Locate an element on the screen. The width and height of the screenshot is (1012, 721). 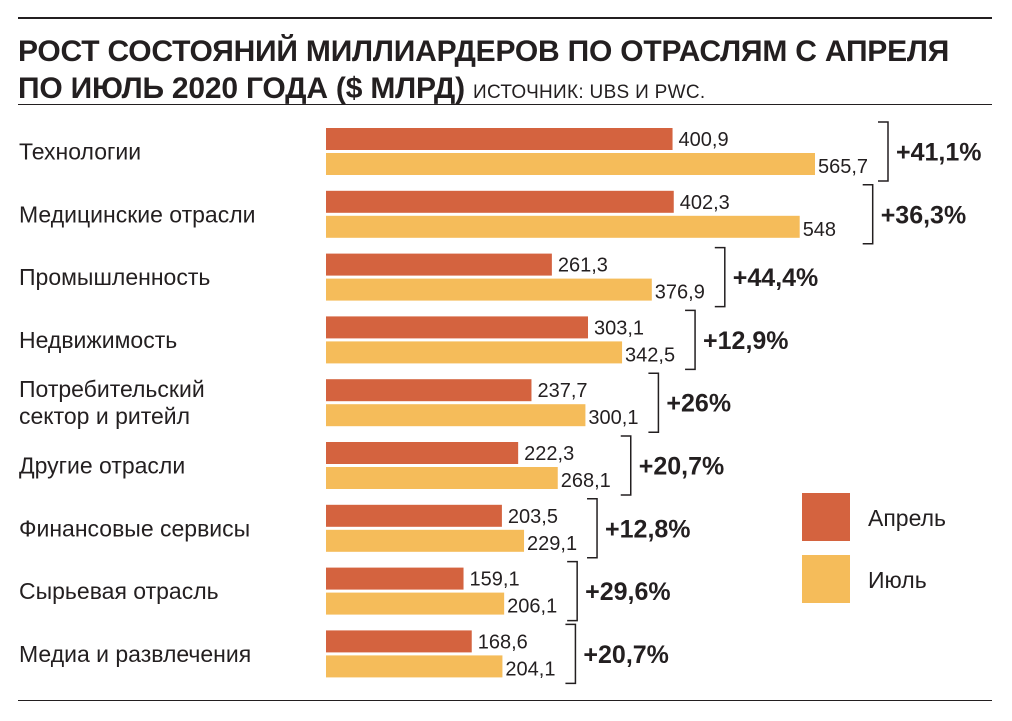
legend-swatch-july is located at coordinates (826, 579).